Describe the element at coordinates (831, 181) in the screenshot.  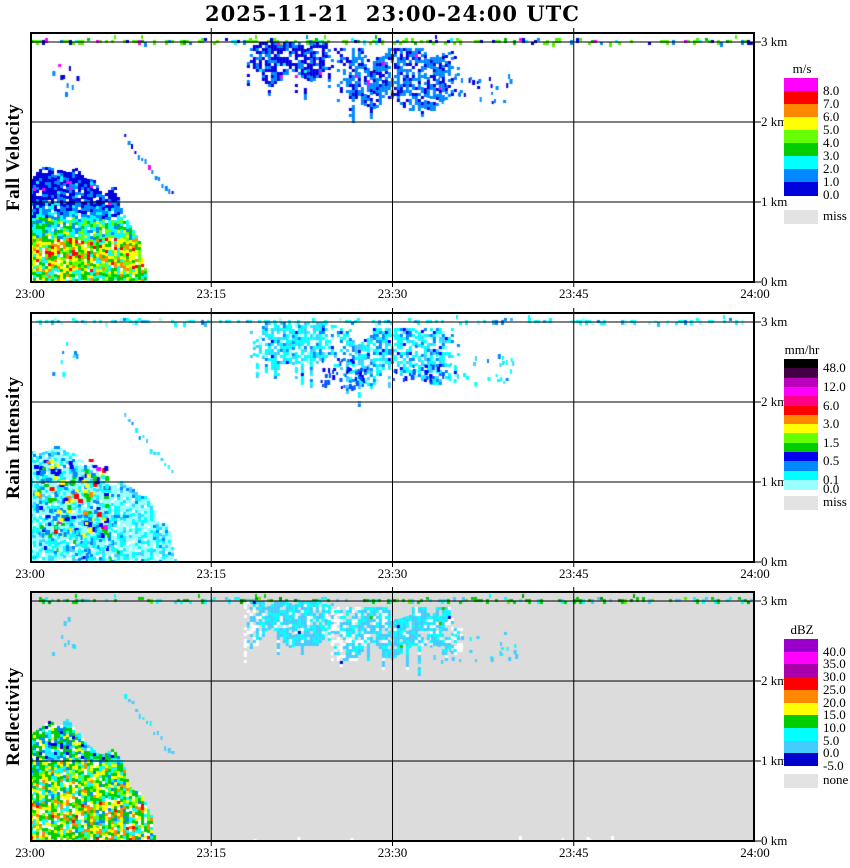
I see `legend-value-label: 1.0` at that location.